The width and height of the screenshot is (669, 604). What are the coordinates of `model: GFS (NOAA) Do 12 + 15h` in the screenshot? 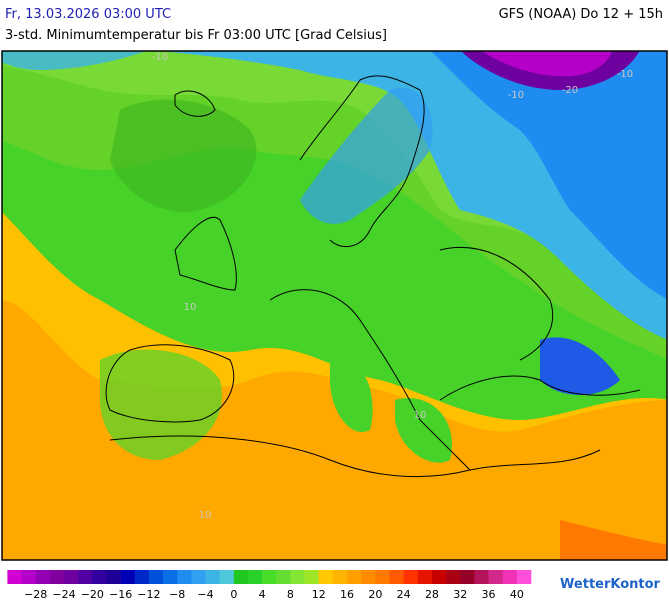 It's located at (581, 14).